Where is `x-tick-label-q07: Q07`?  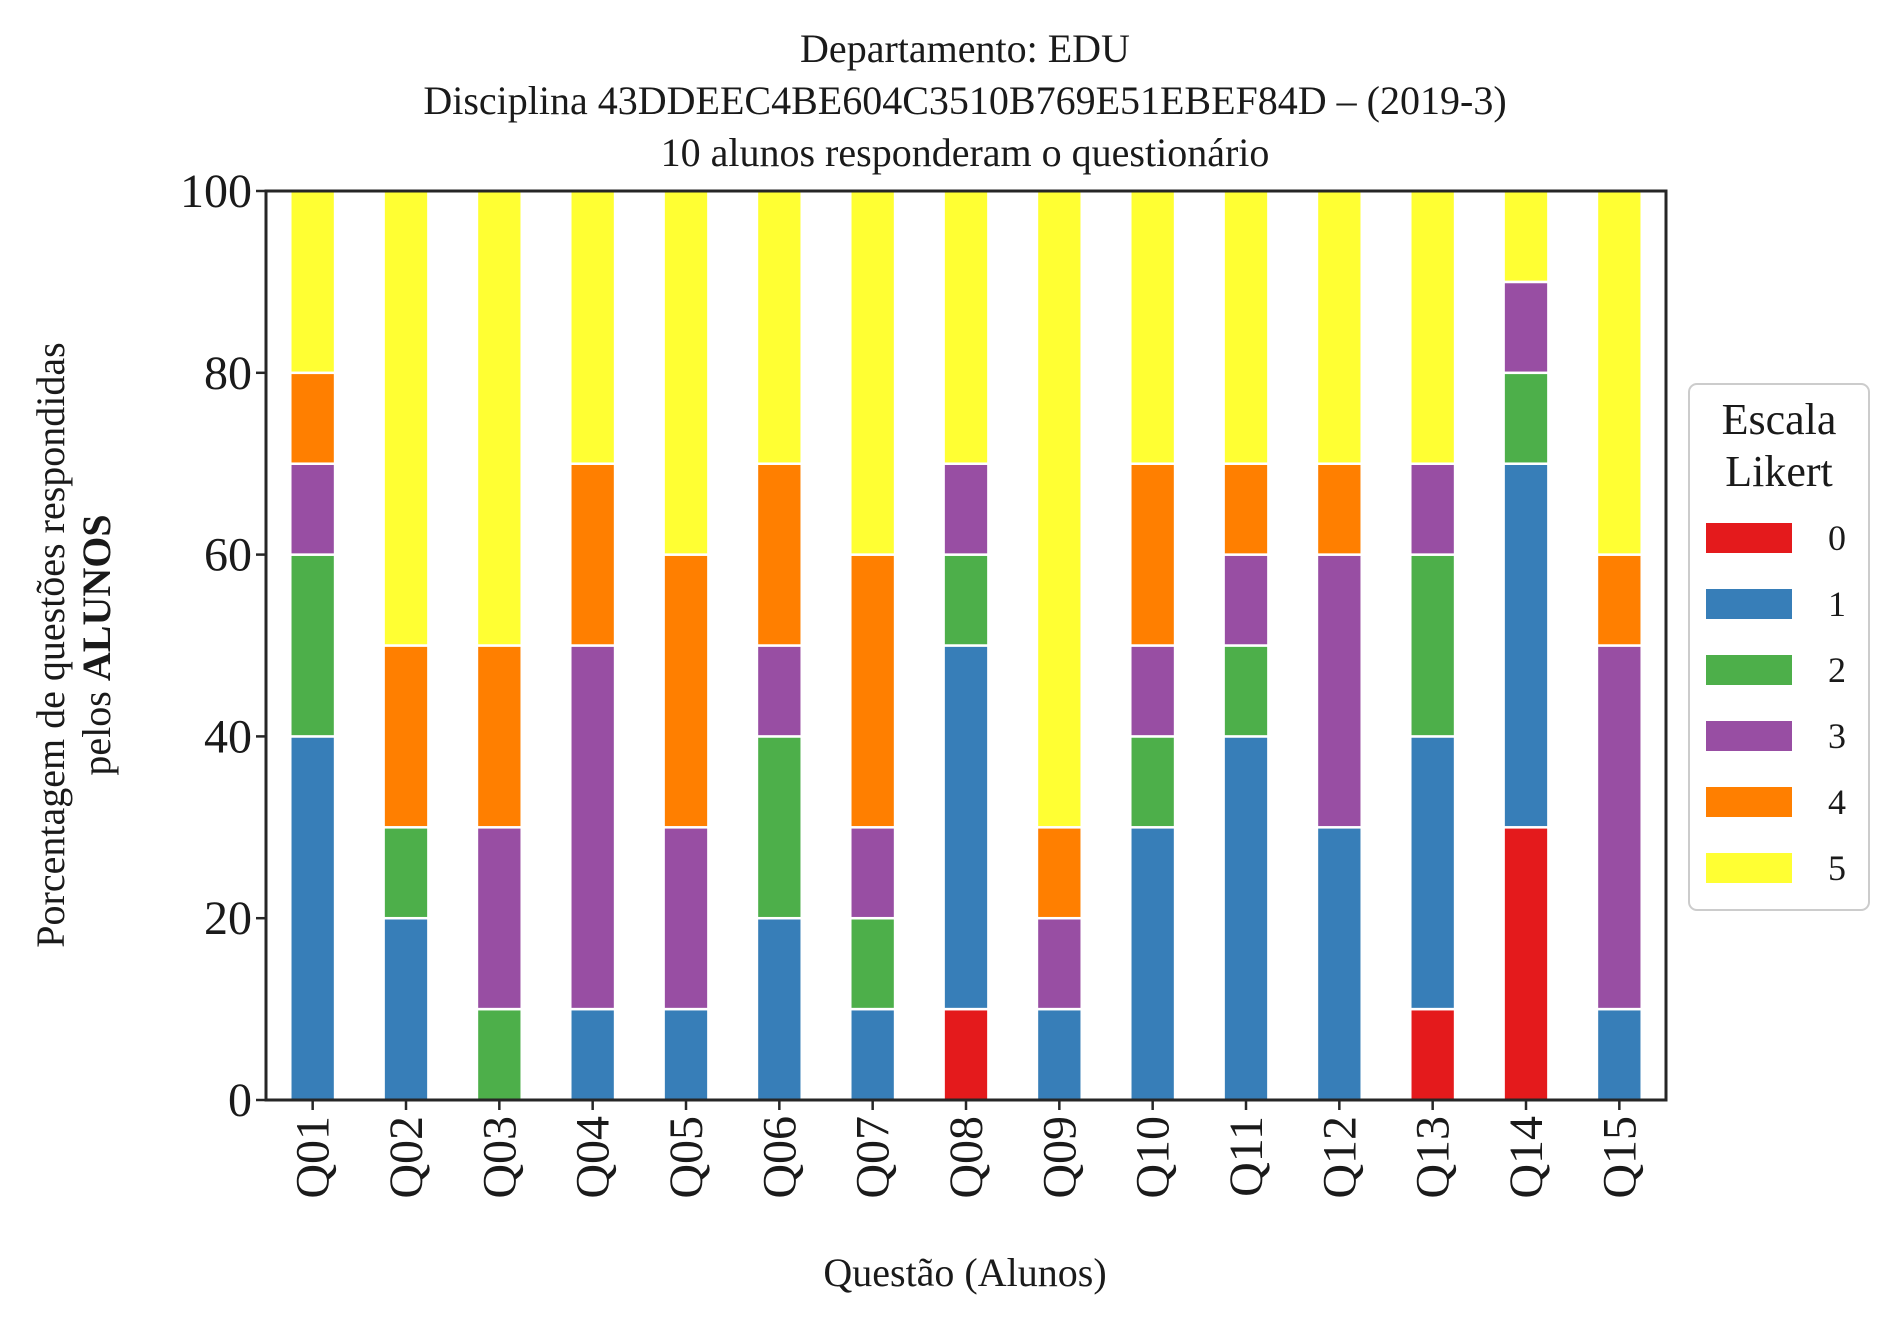 x-tick-label-q07: Q07 is located at coordinates (873, 1157).